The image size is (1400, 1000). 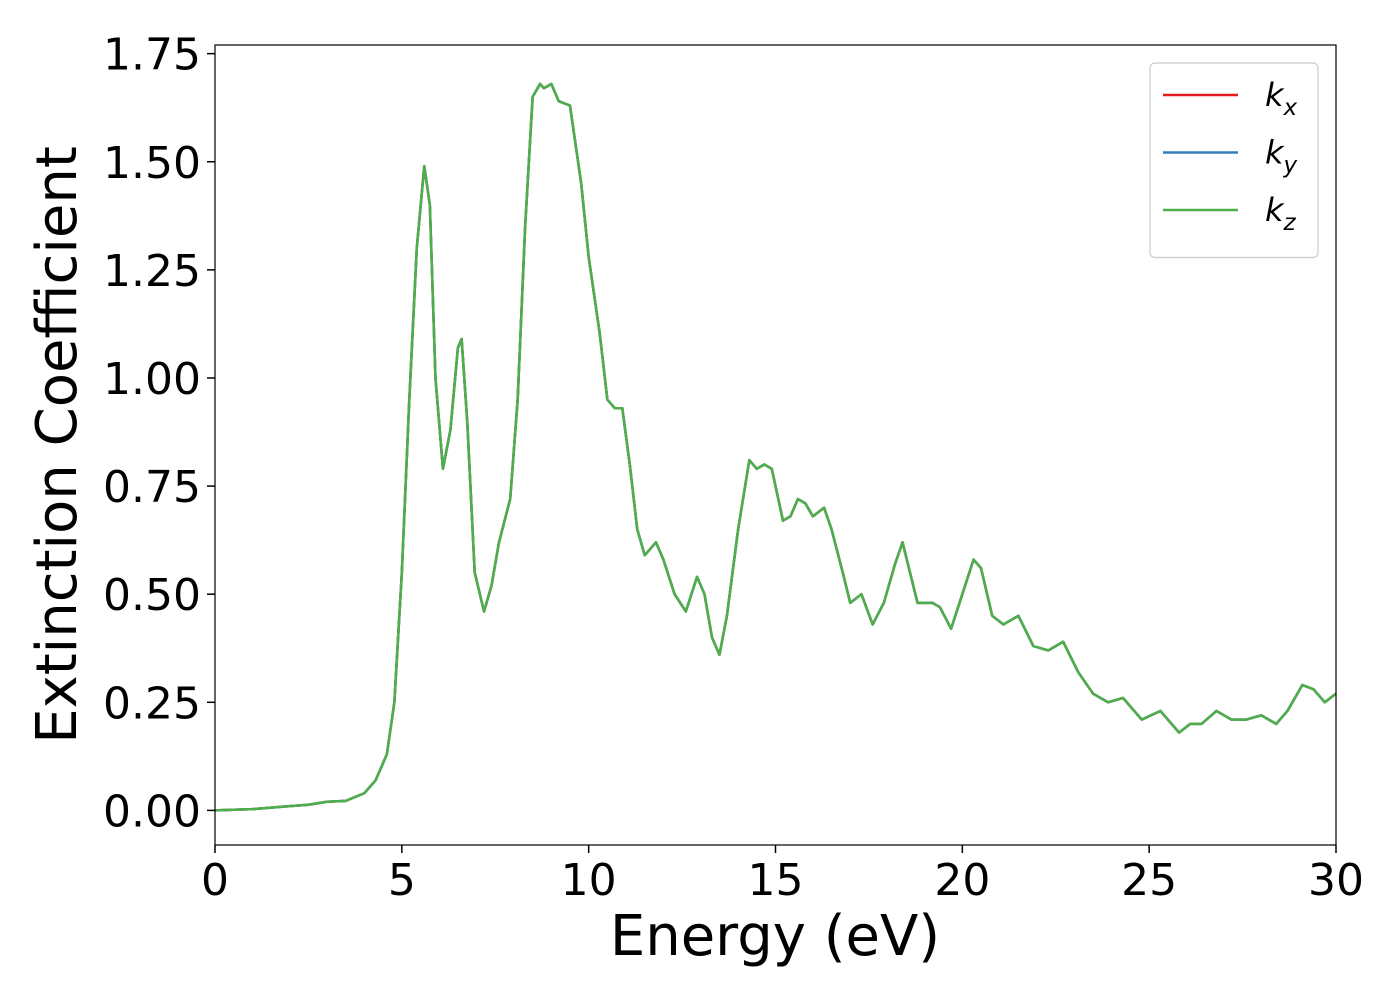 What do you see at coordinates (776, 880) in the screenshot?
I see `x-tick-label: 15` at bounding box center [776, 880].